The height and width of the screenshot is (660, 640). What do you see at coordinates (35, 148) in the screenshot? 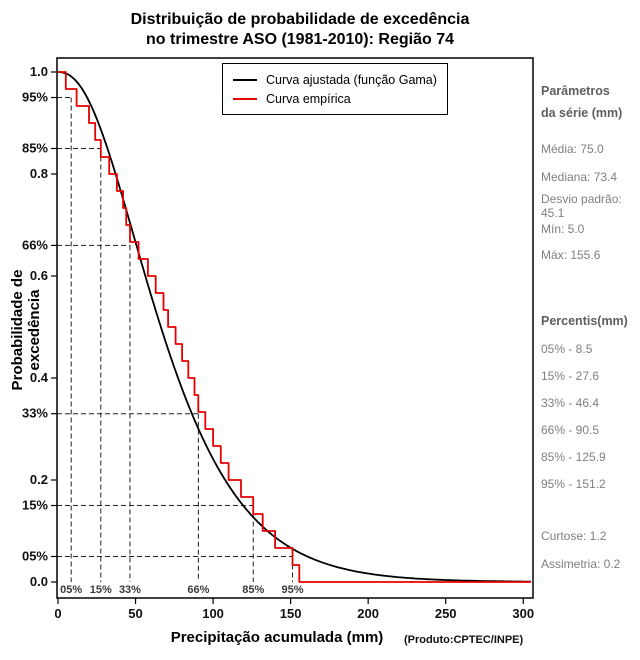
I see `y-percent-label: 85%` at bounding box center [35, 148].